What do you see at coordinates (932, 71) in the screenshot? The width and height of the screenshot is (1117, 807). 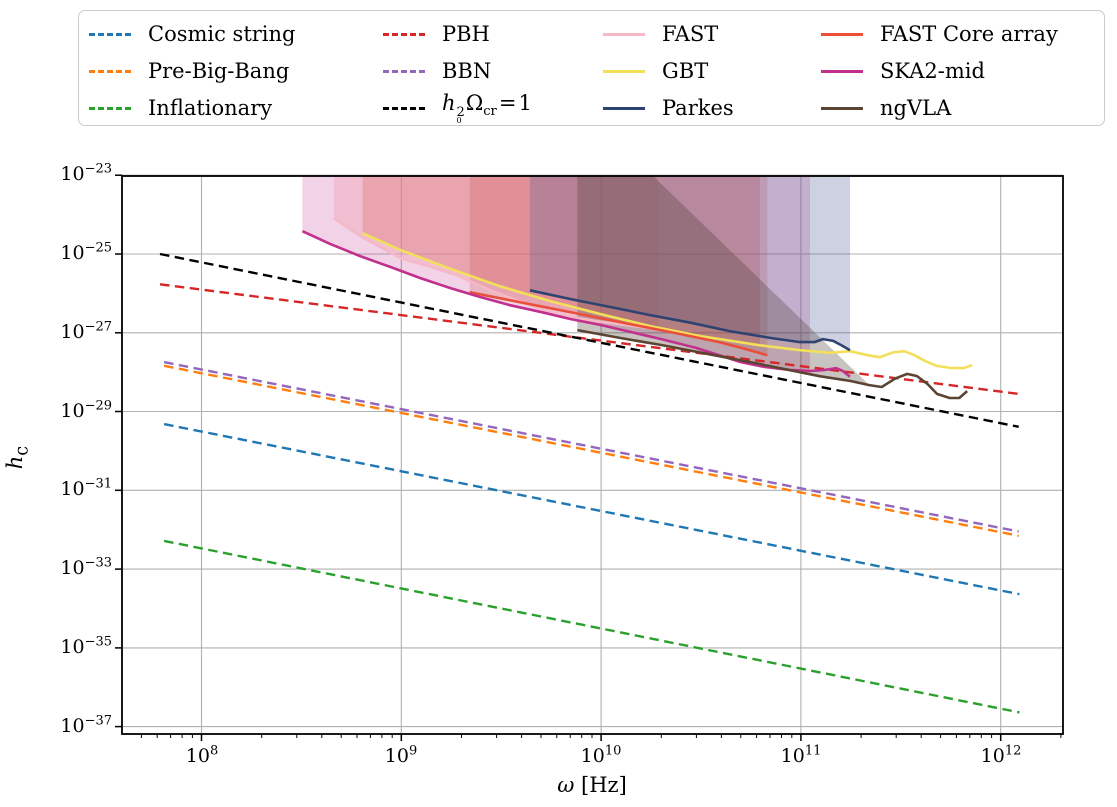 I see `legend-label: SKA2-mid` at bounding box center [932, 71].